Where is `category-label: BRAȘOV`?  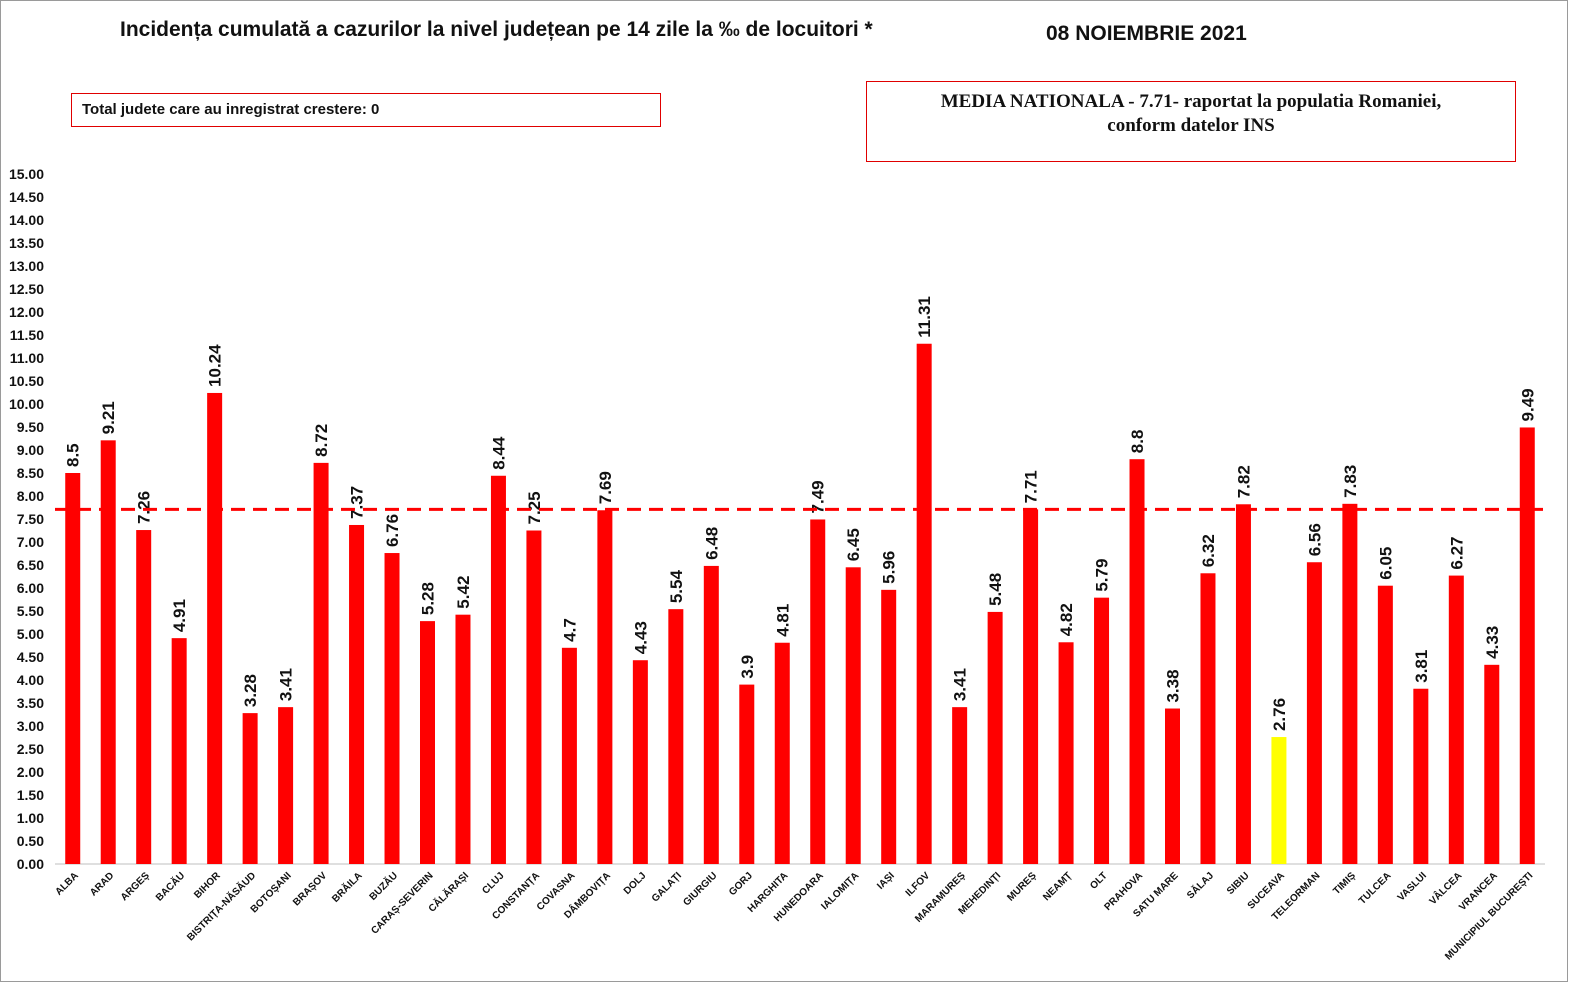
category-label: BRAȘOV is located at coordinates (310, 889).